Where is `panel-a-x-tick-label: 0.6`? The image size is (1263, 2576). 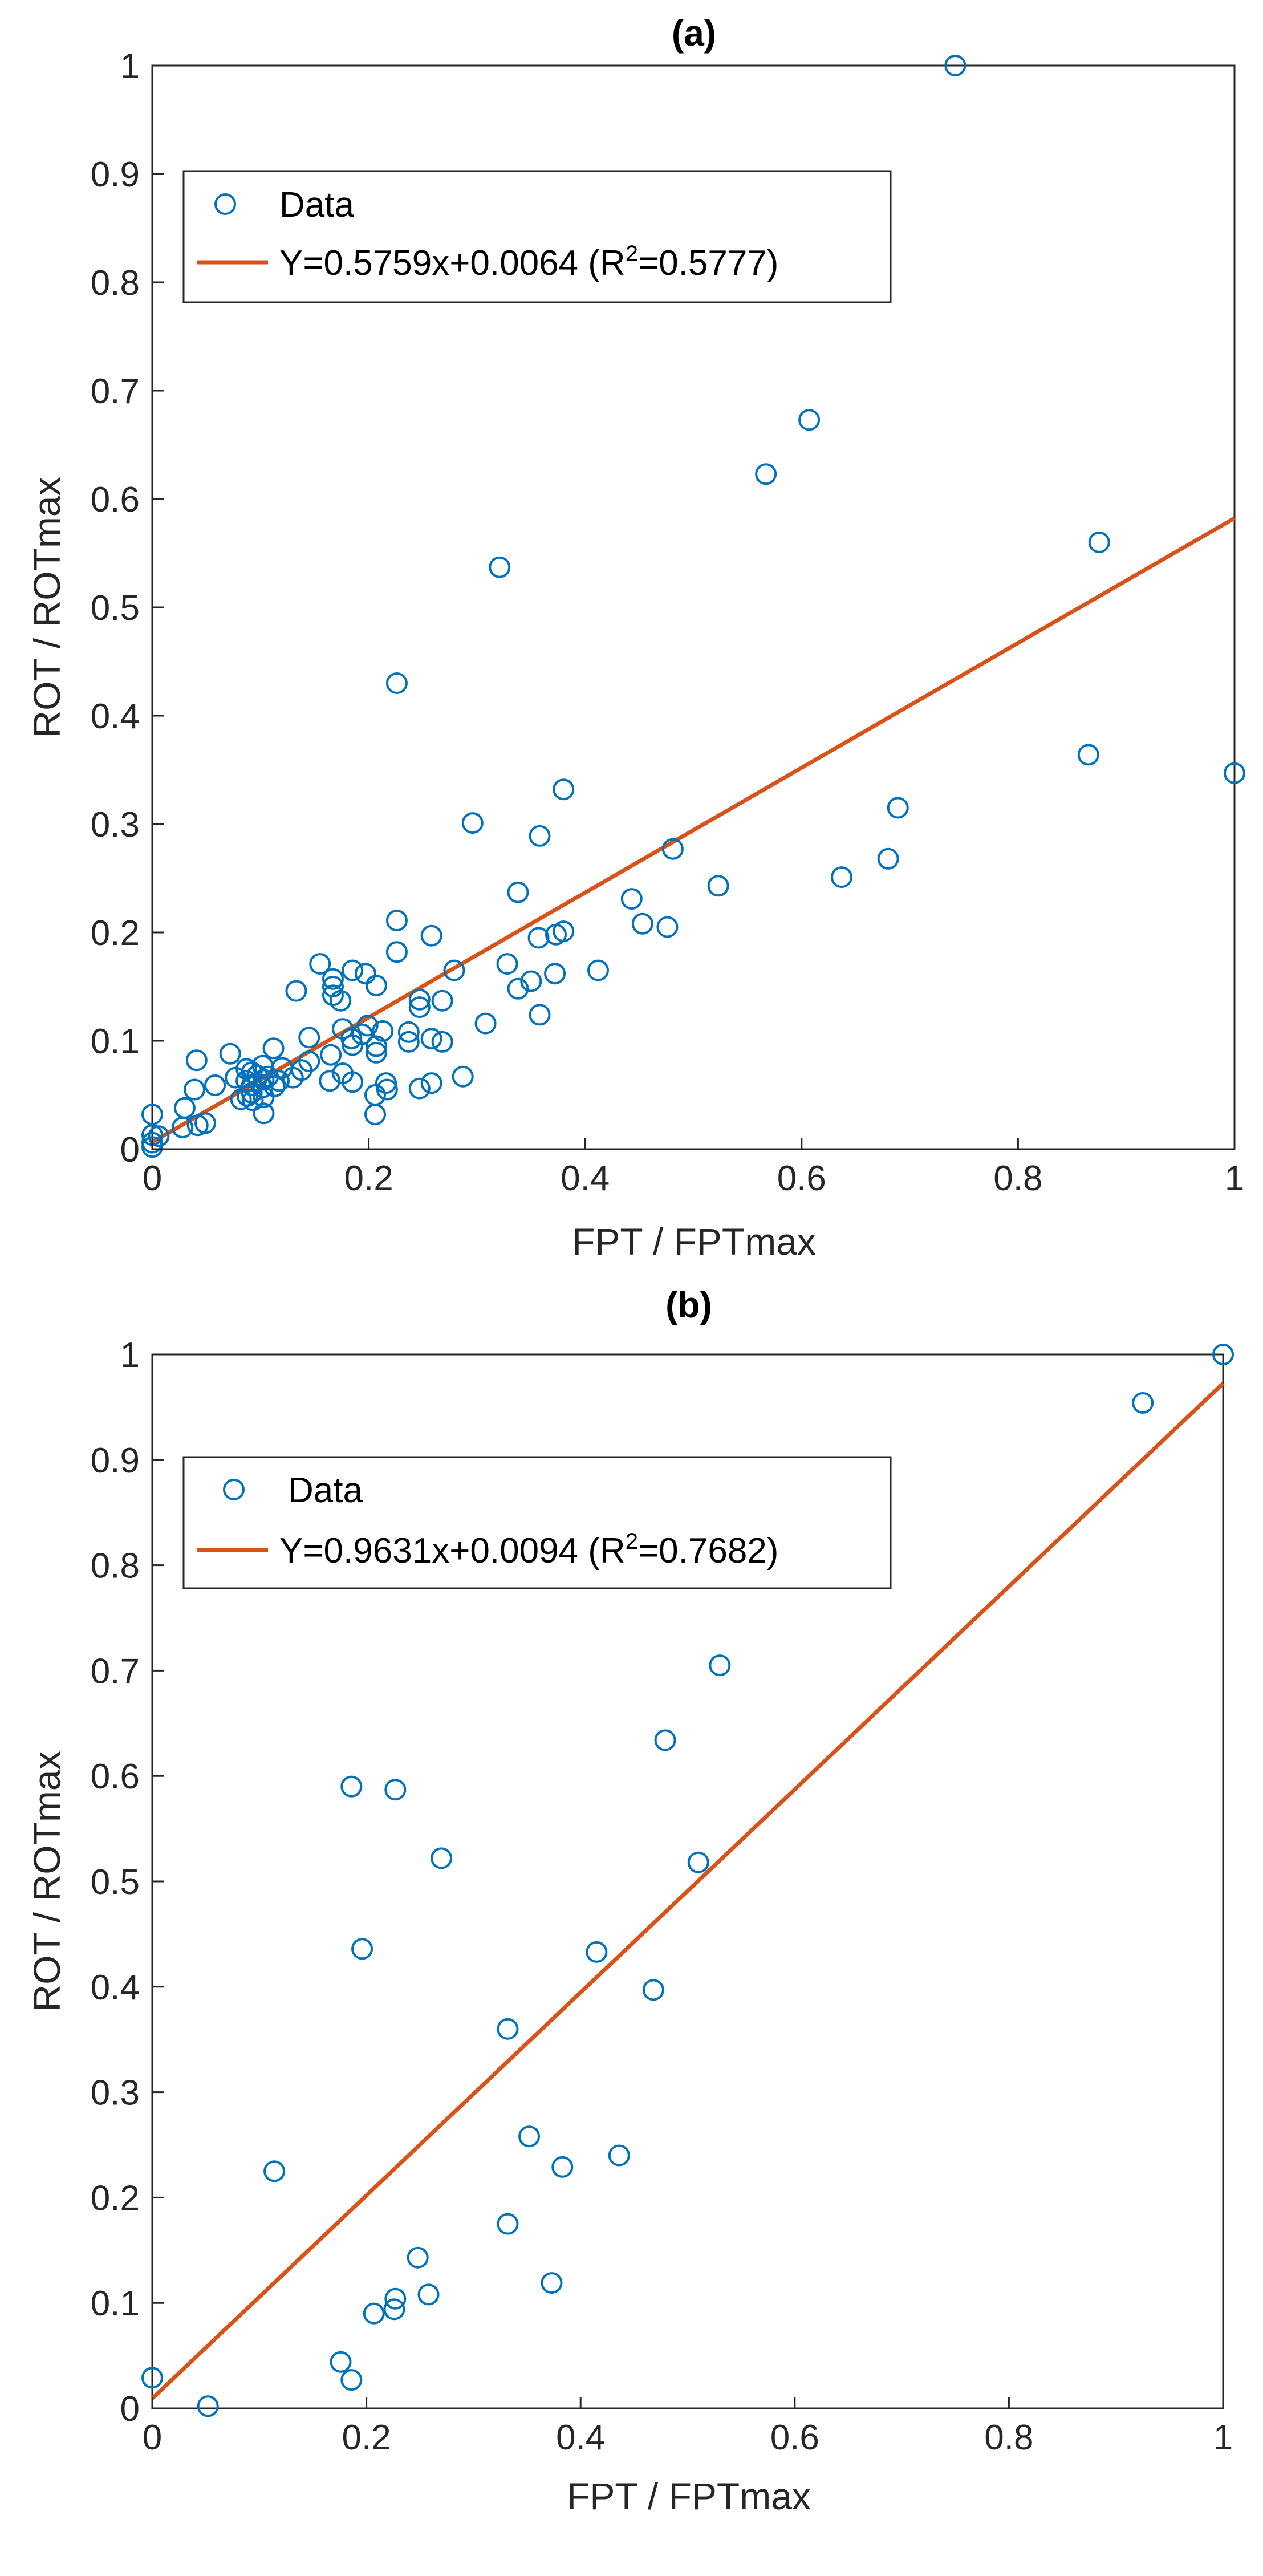 panel-a-x-tick-label: 0.6 is located at coordinates (801, 1178).